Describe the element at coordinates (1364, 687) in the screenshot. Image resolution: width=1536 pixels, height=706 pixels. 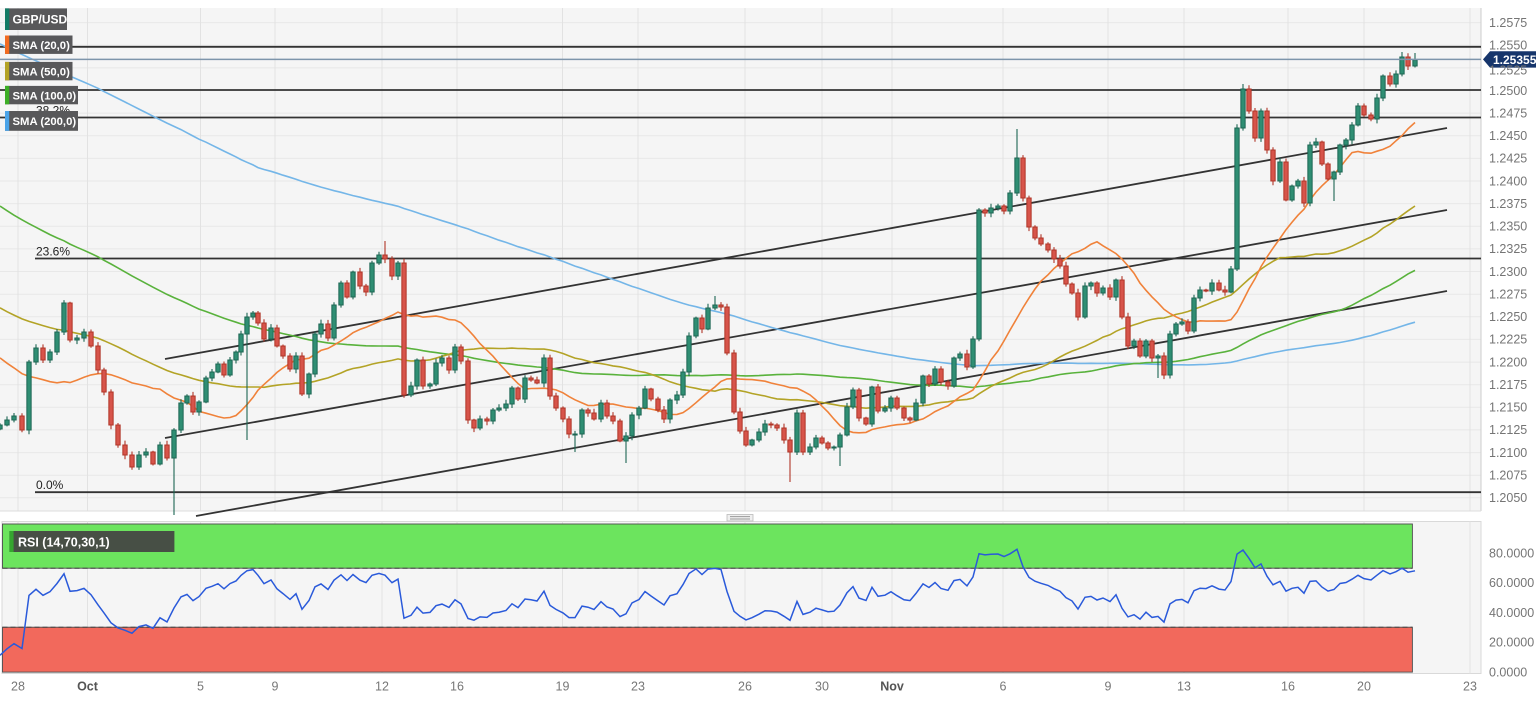
I see `svg-text: 20` at that location.